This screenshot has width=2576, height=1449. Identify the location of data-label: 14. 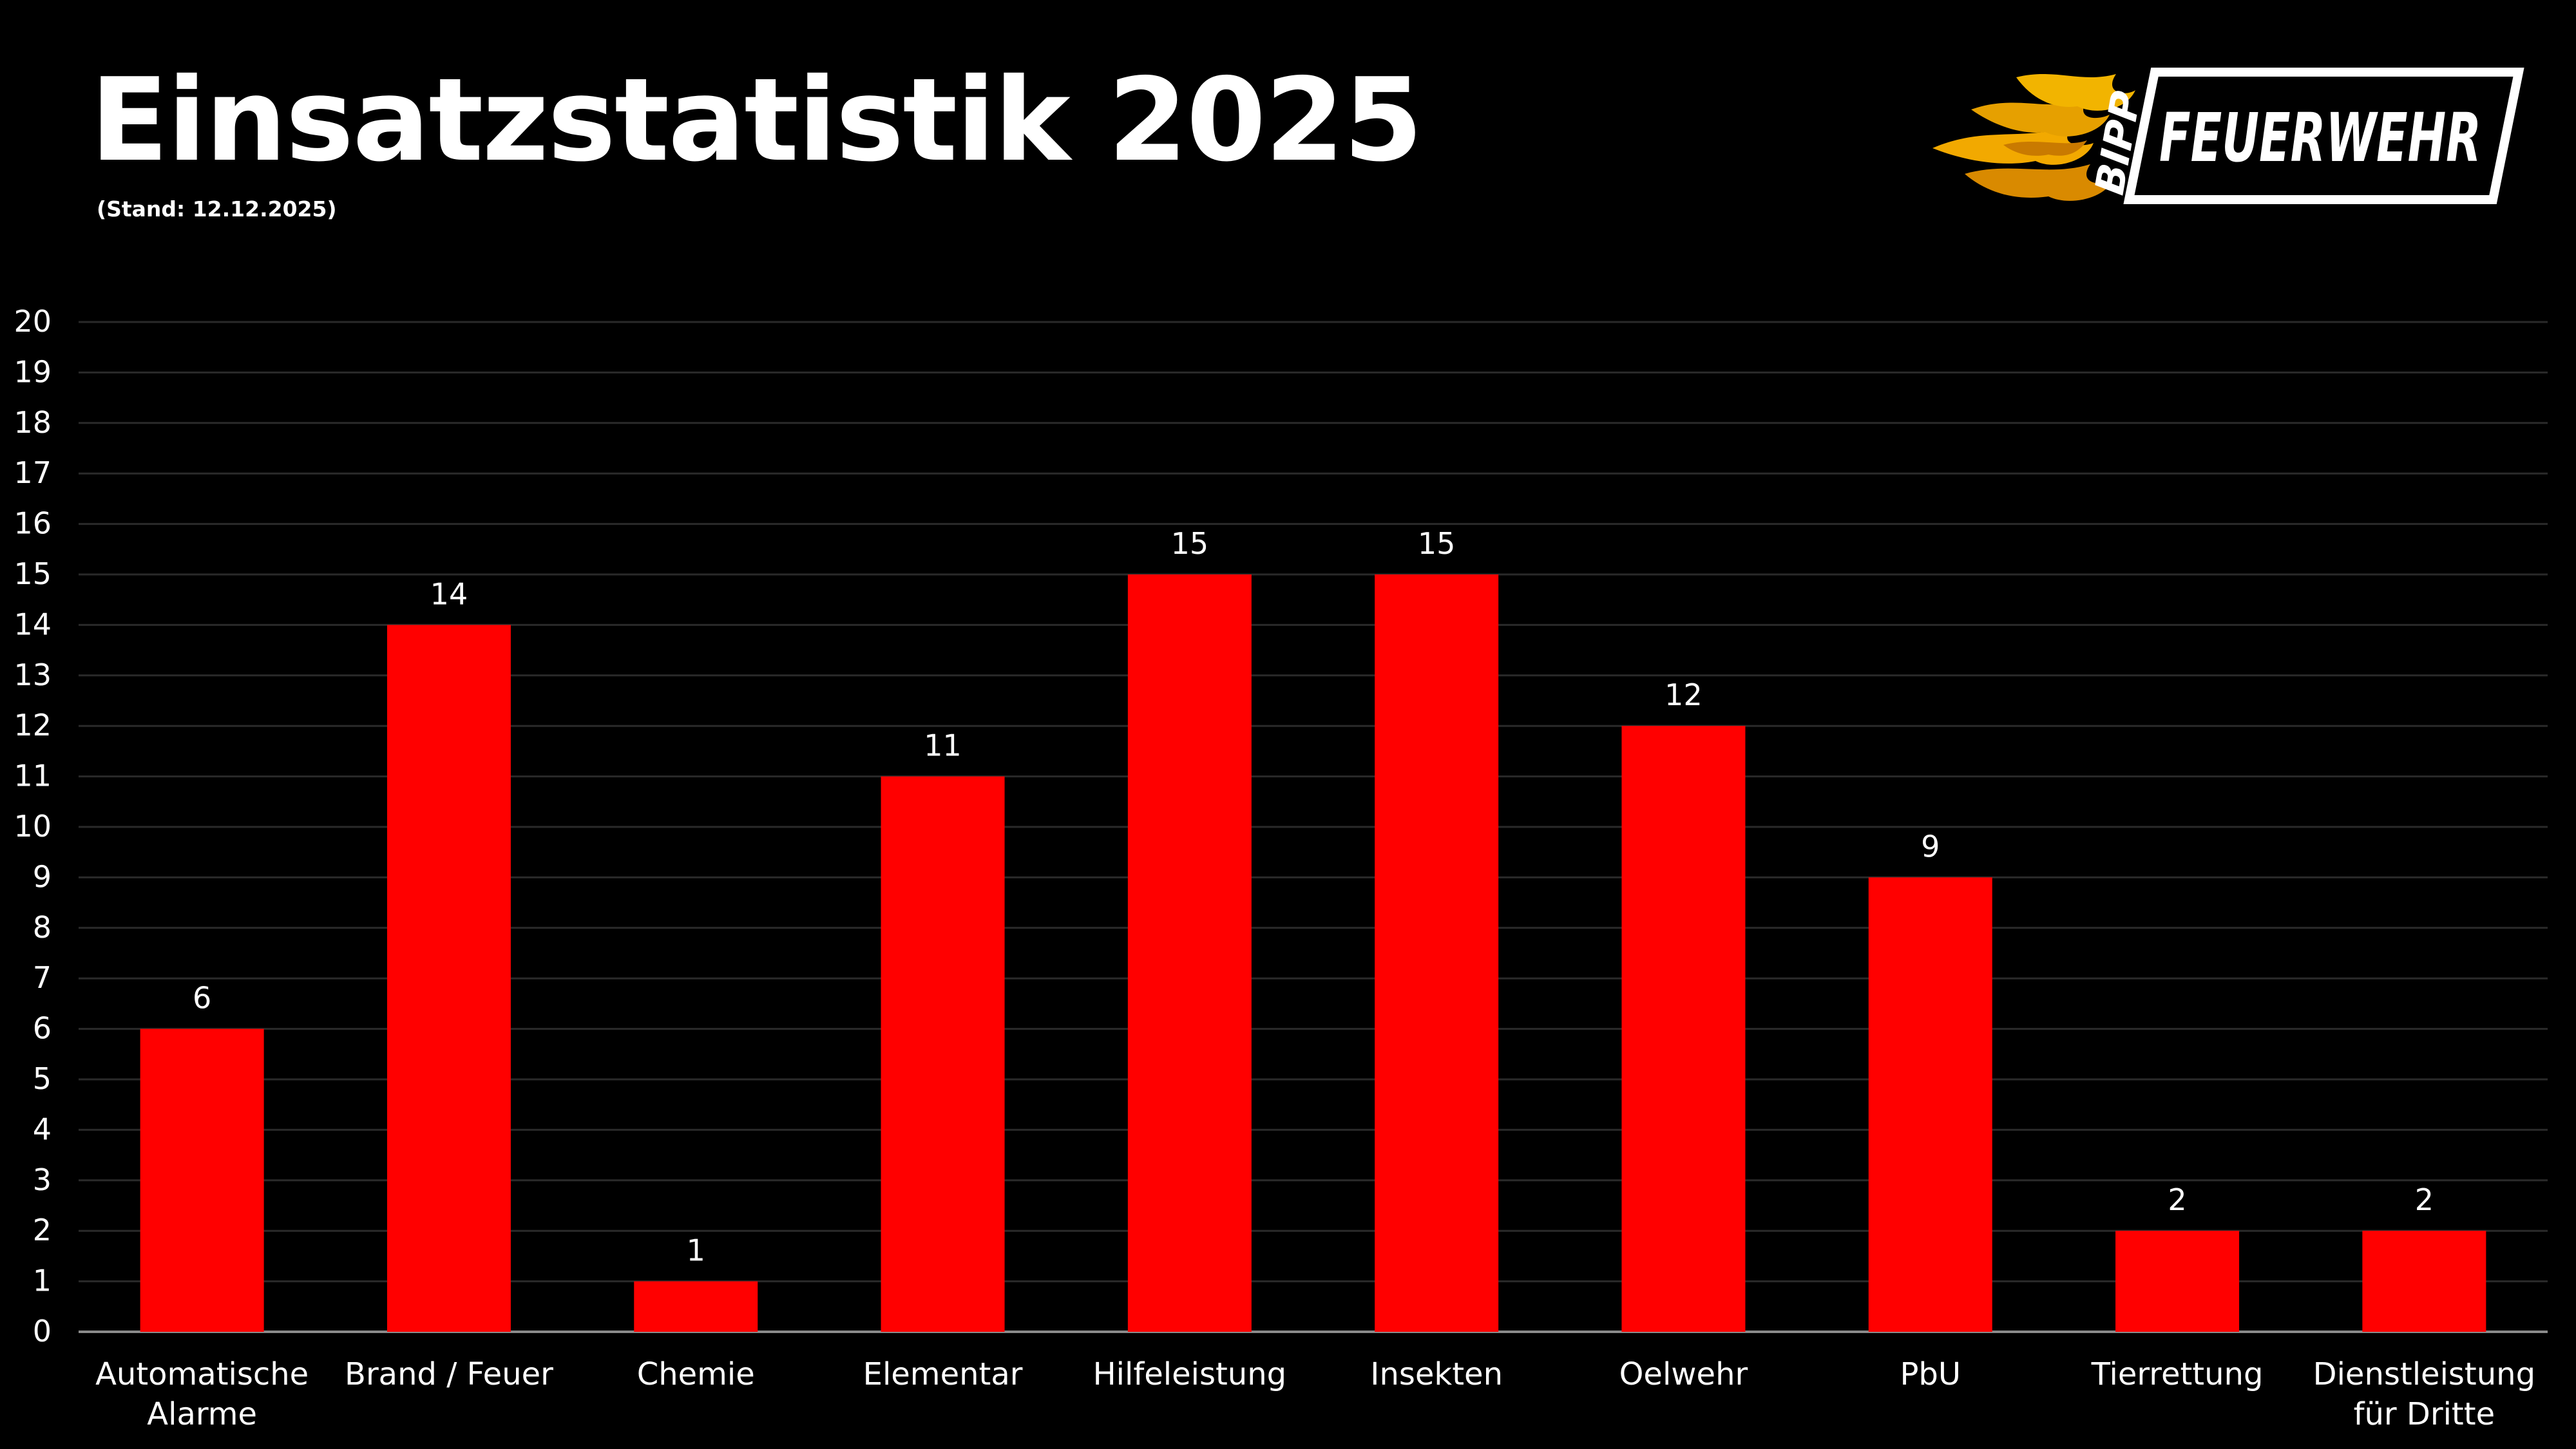
(449, 593).